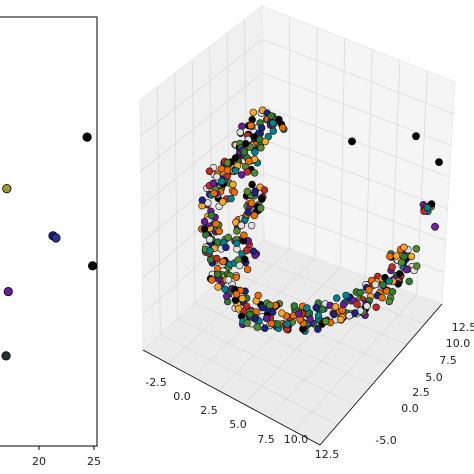  Describe the element at coordinates (395, 181) in the screenshot. I see `3d-outlier-points` at that location.